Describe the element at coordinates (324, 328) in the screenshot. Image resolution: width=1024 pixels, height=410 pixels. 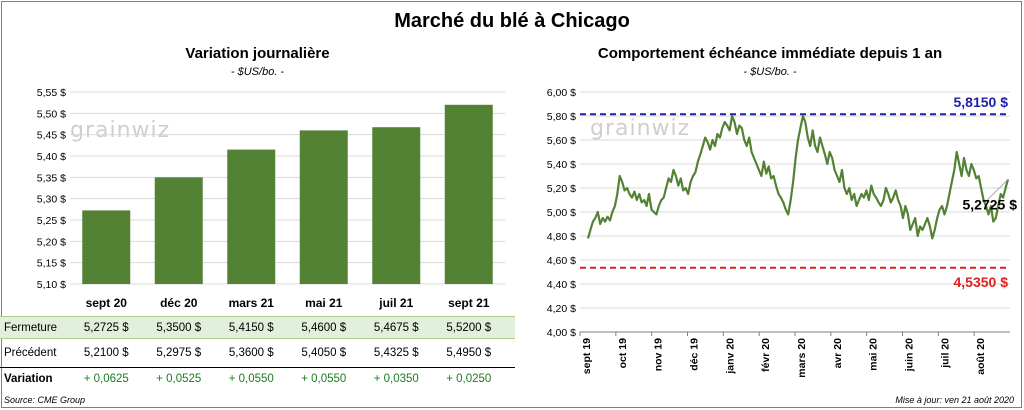
I see `table-cell: 5,4600 $` at that location.